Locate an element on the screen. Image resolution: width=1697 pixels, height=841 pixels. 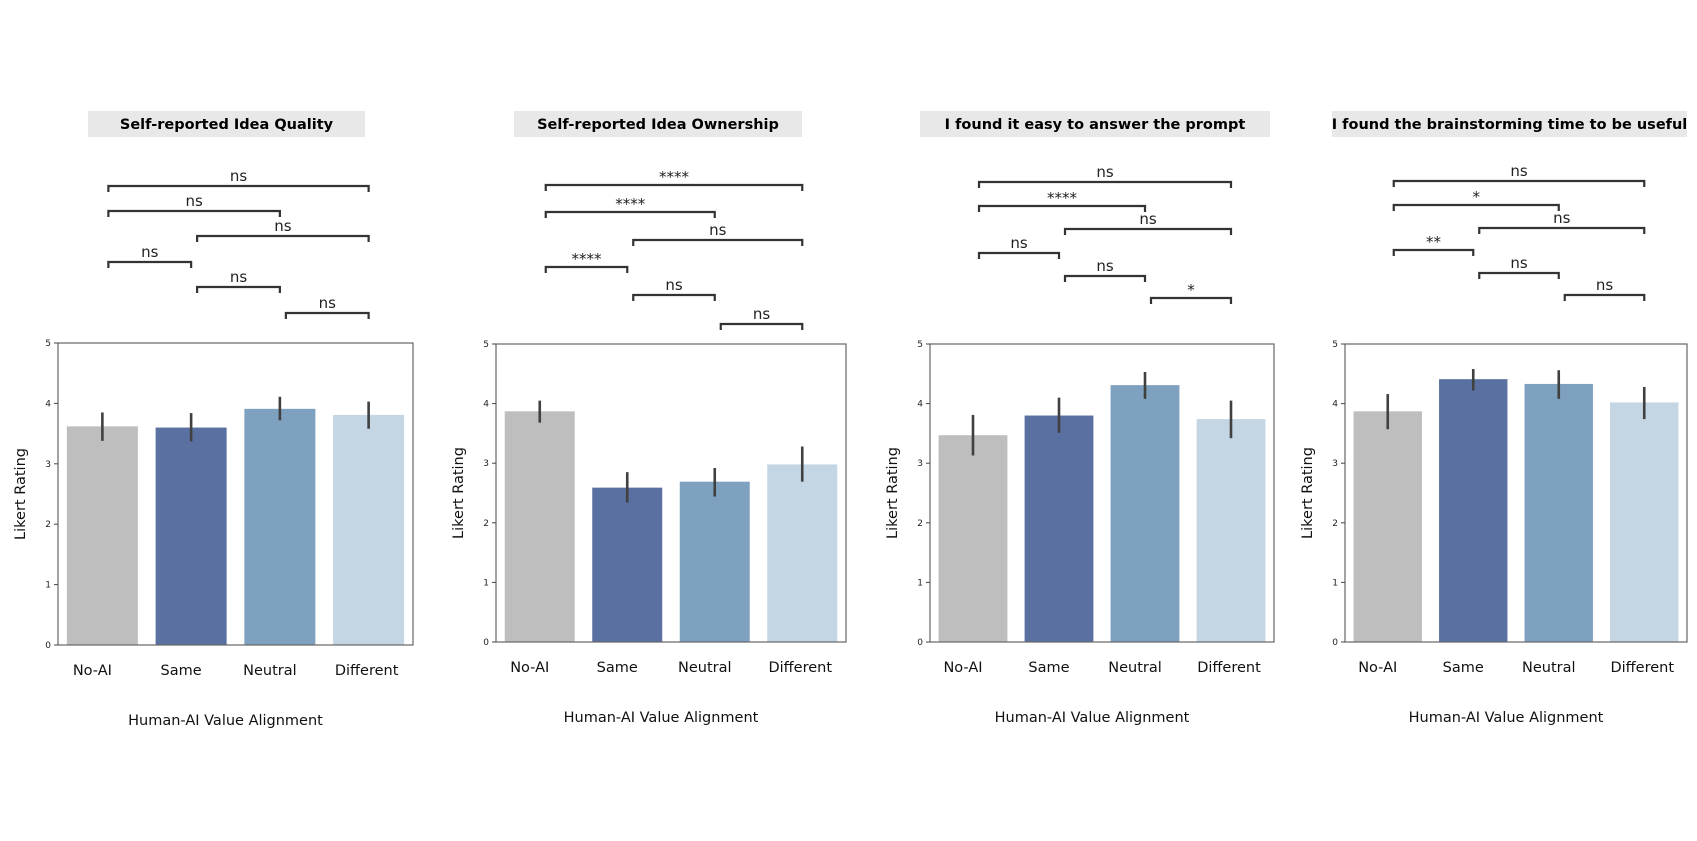
significance-label: ** is located at coordinates (1434, 242).